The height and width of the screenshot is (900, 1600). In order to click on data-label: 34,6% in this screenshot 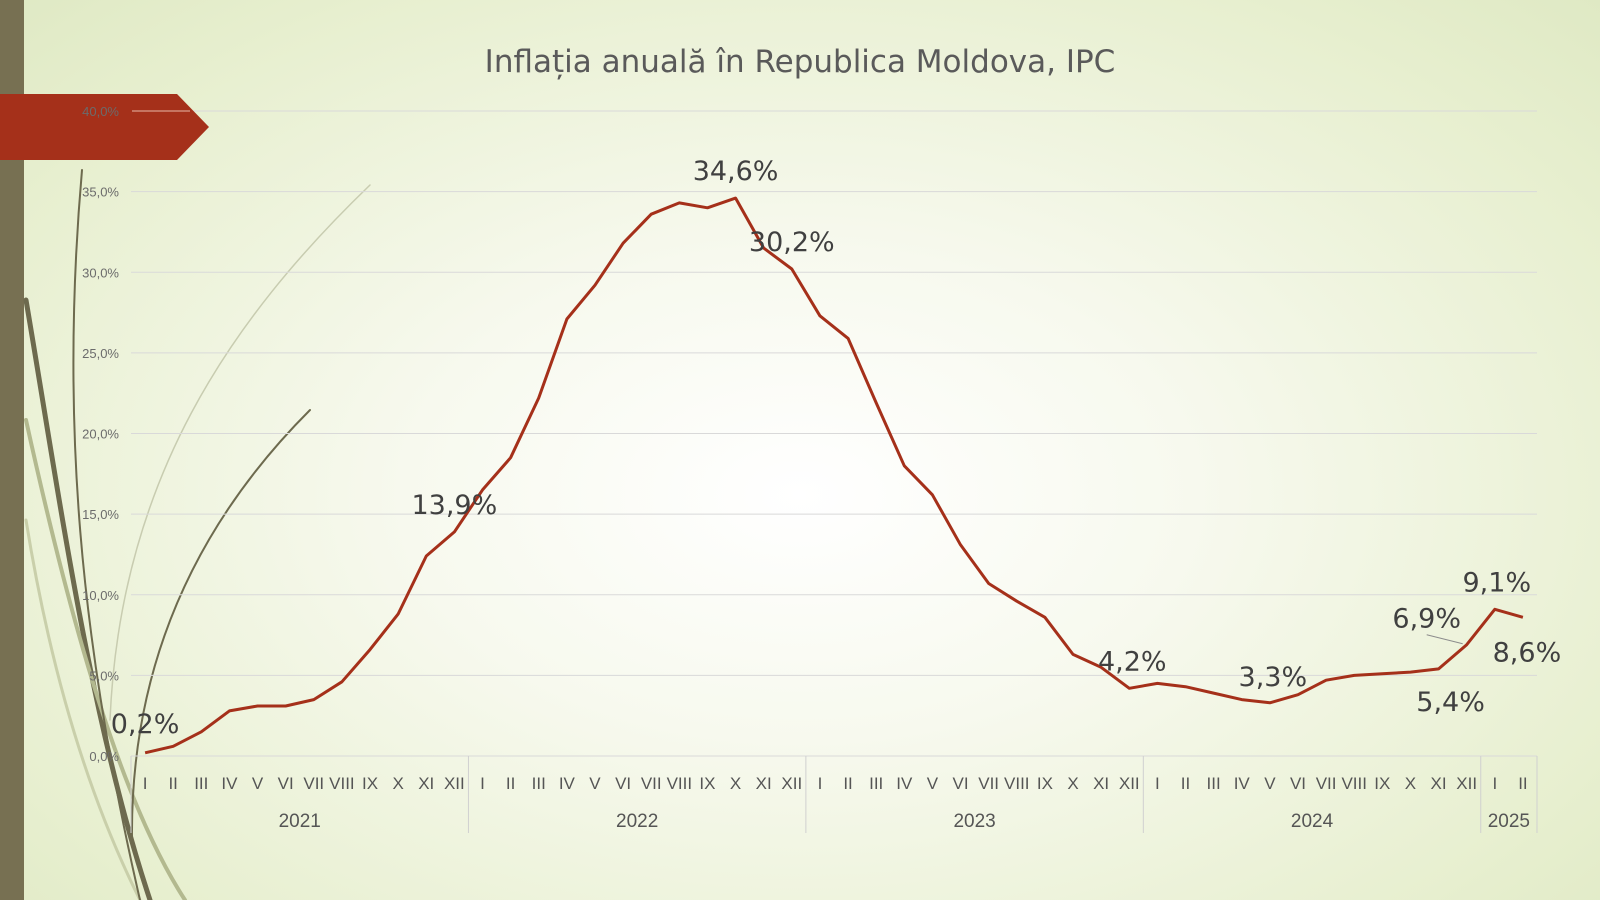, I will do `click(736, 171)`.